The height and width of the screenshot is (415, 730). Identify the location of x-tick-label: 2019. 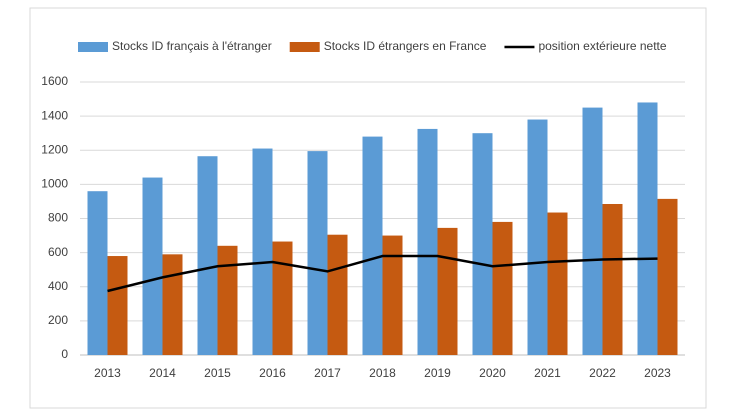
(437, 373).